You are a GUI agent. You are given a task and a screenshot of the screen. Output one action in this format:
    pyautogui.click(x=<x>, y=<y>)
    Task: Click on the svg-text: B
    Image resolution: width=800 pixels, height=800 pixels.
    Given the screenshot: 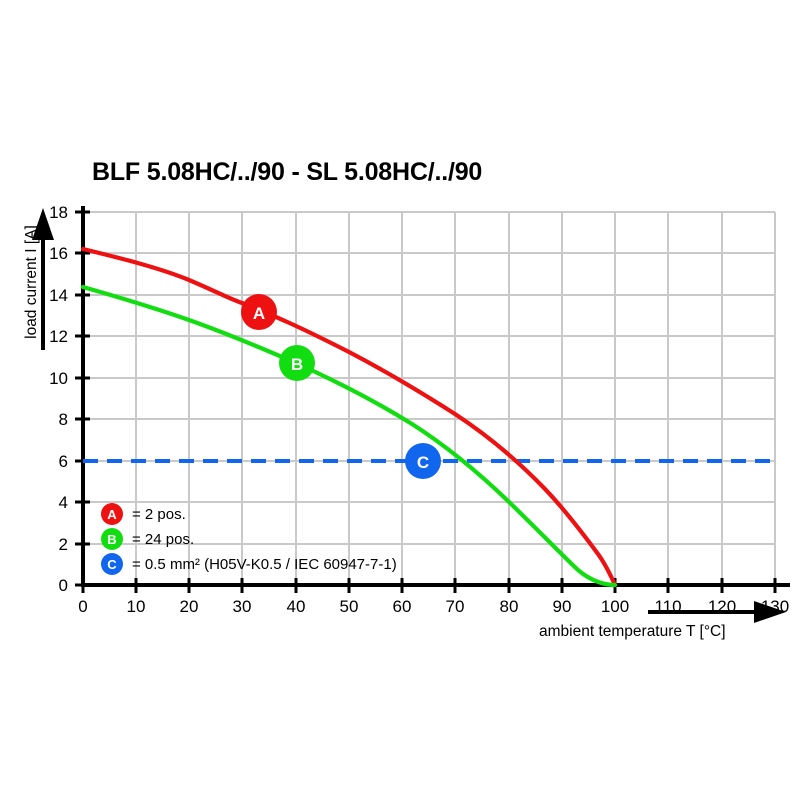 What is the action you would take?
    pyautogui.click(x=297, y=364)
    